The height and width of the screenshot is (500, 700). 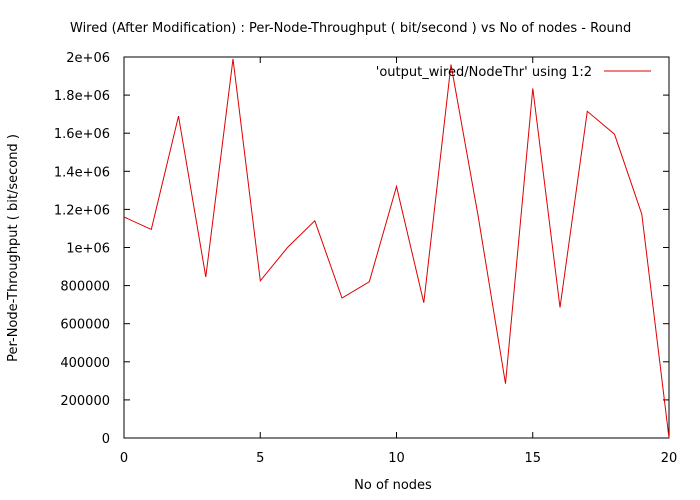 I want to click on y-tick-label: 400000, so click(x=85, y=363).